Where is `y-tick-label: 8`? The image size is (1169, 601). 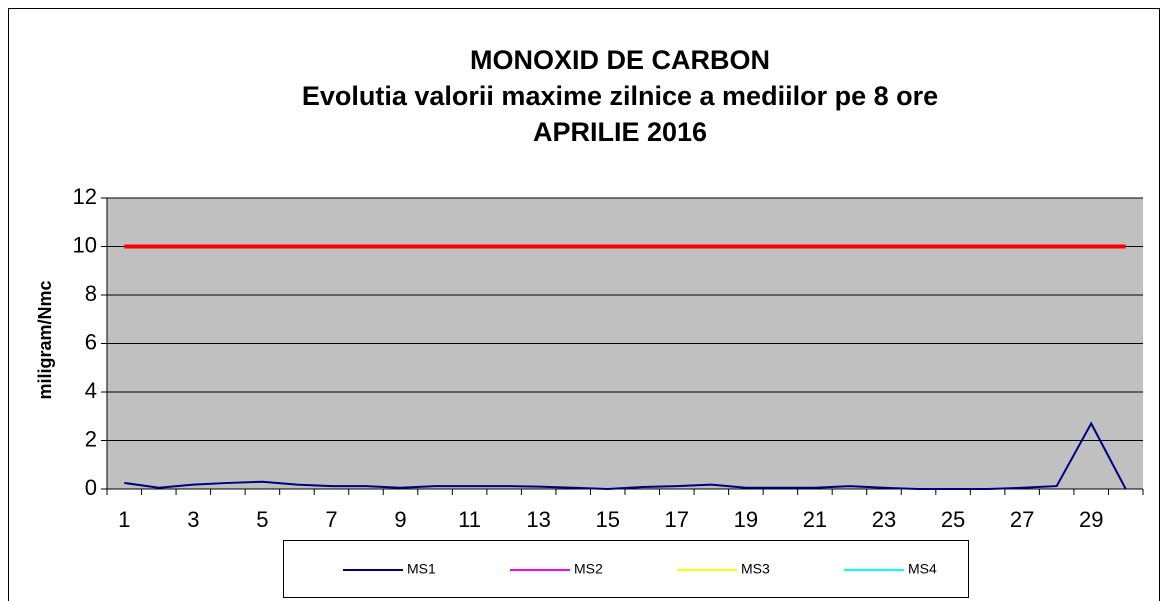 y-tick-label: 8 is located at coordinates (91, 293).